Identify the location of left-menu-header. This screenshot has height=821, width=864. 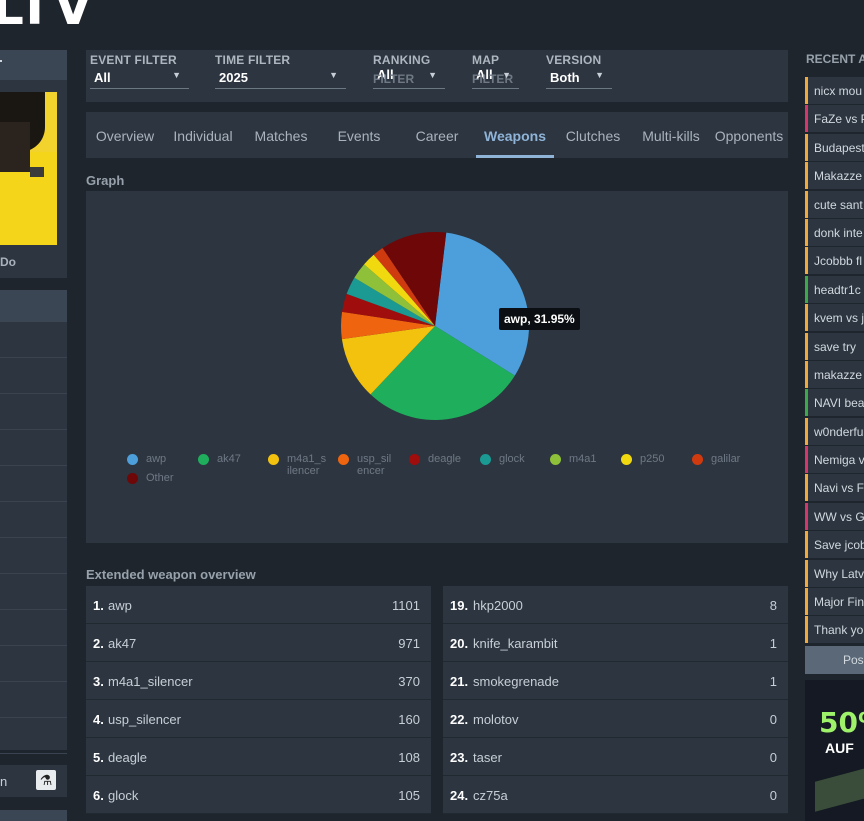
(33, 306).